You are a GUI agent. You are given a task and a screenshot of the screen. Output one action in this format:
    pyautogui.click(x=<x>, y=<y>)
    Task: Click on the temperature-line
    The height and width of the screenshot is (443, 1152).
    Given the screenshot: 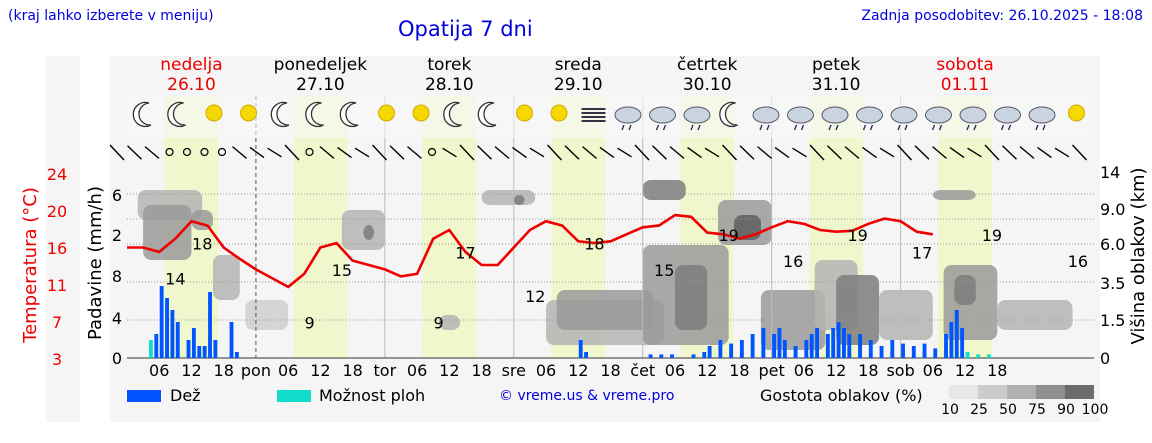 What is the action you would take?
    pyautogui.click(x=530, y=251)
    